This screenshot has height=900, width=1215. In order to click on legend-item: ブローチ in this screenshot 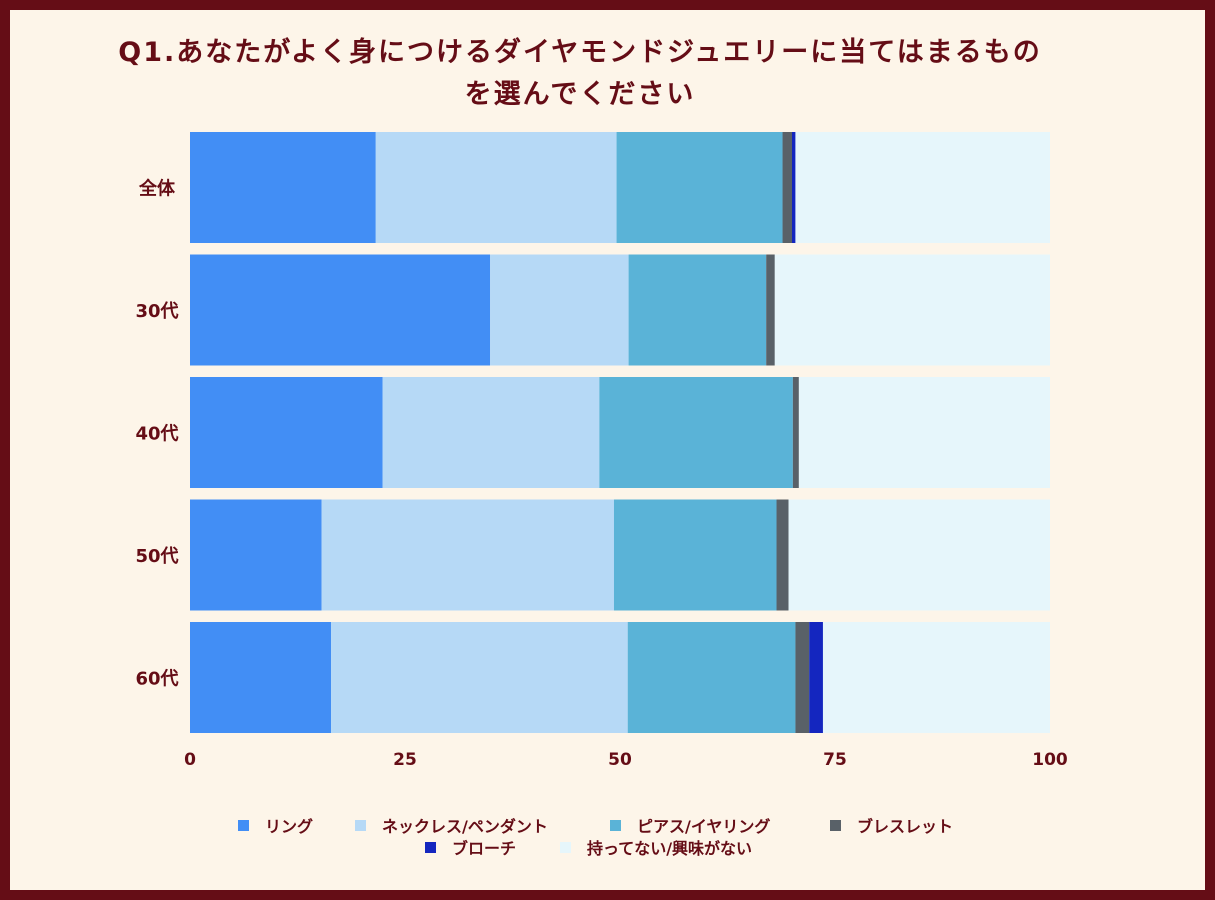, I will do `click(470, 847)`.